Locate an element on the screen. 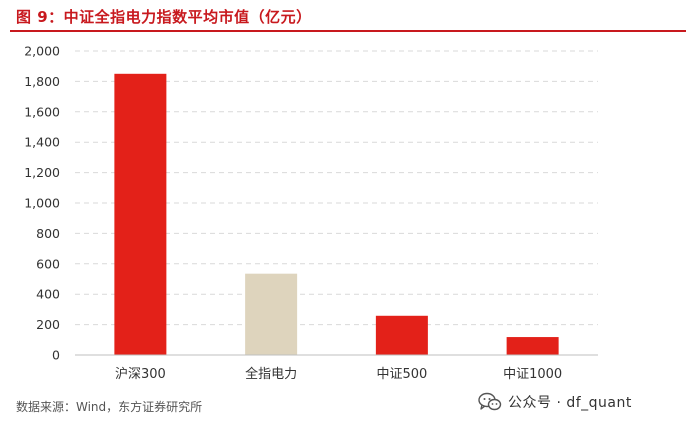 The height and width of the screenshot is (427, 691). title-divider is located at coordinates (348, 31).